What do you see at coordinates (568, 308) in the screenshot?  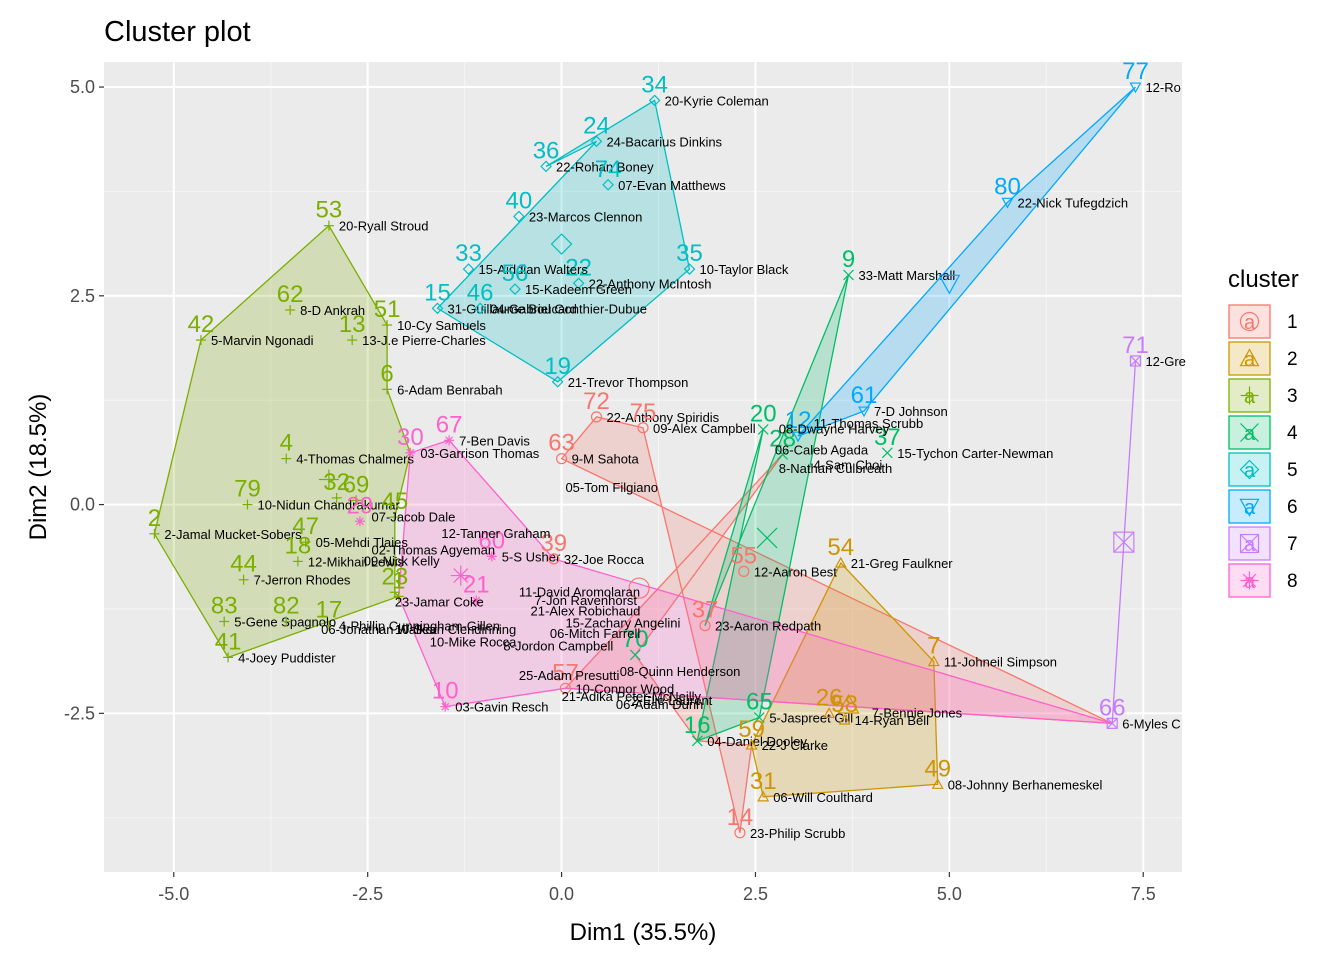 I see `point-name-label: 04-Gabriel Gonthier-Dubue` at bounding box center [568, 308].